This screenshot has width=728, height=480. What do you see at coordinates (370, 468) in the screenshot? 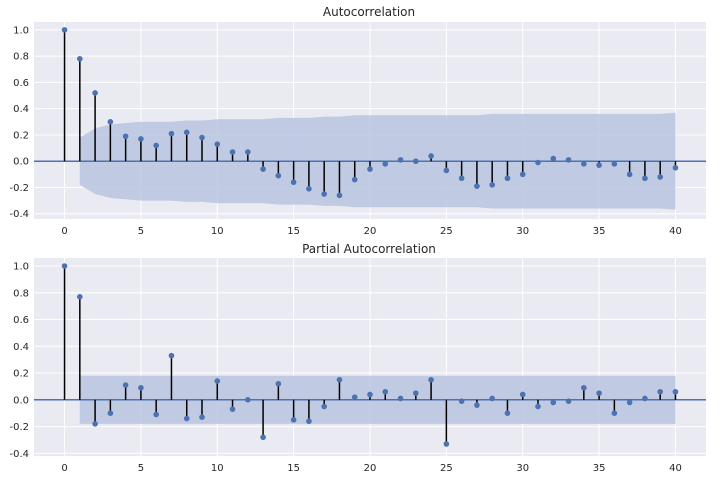
I see `x-tick-label: 20` at bounding box center [370, 468].